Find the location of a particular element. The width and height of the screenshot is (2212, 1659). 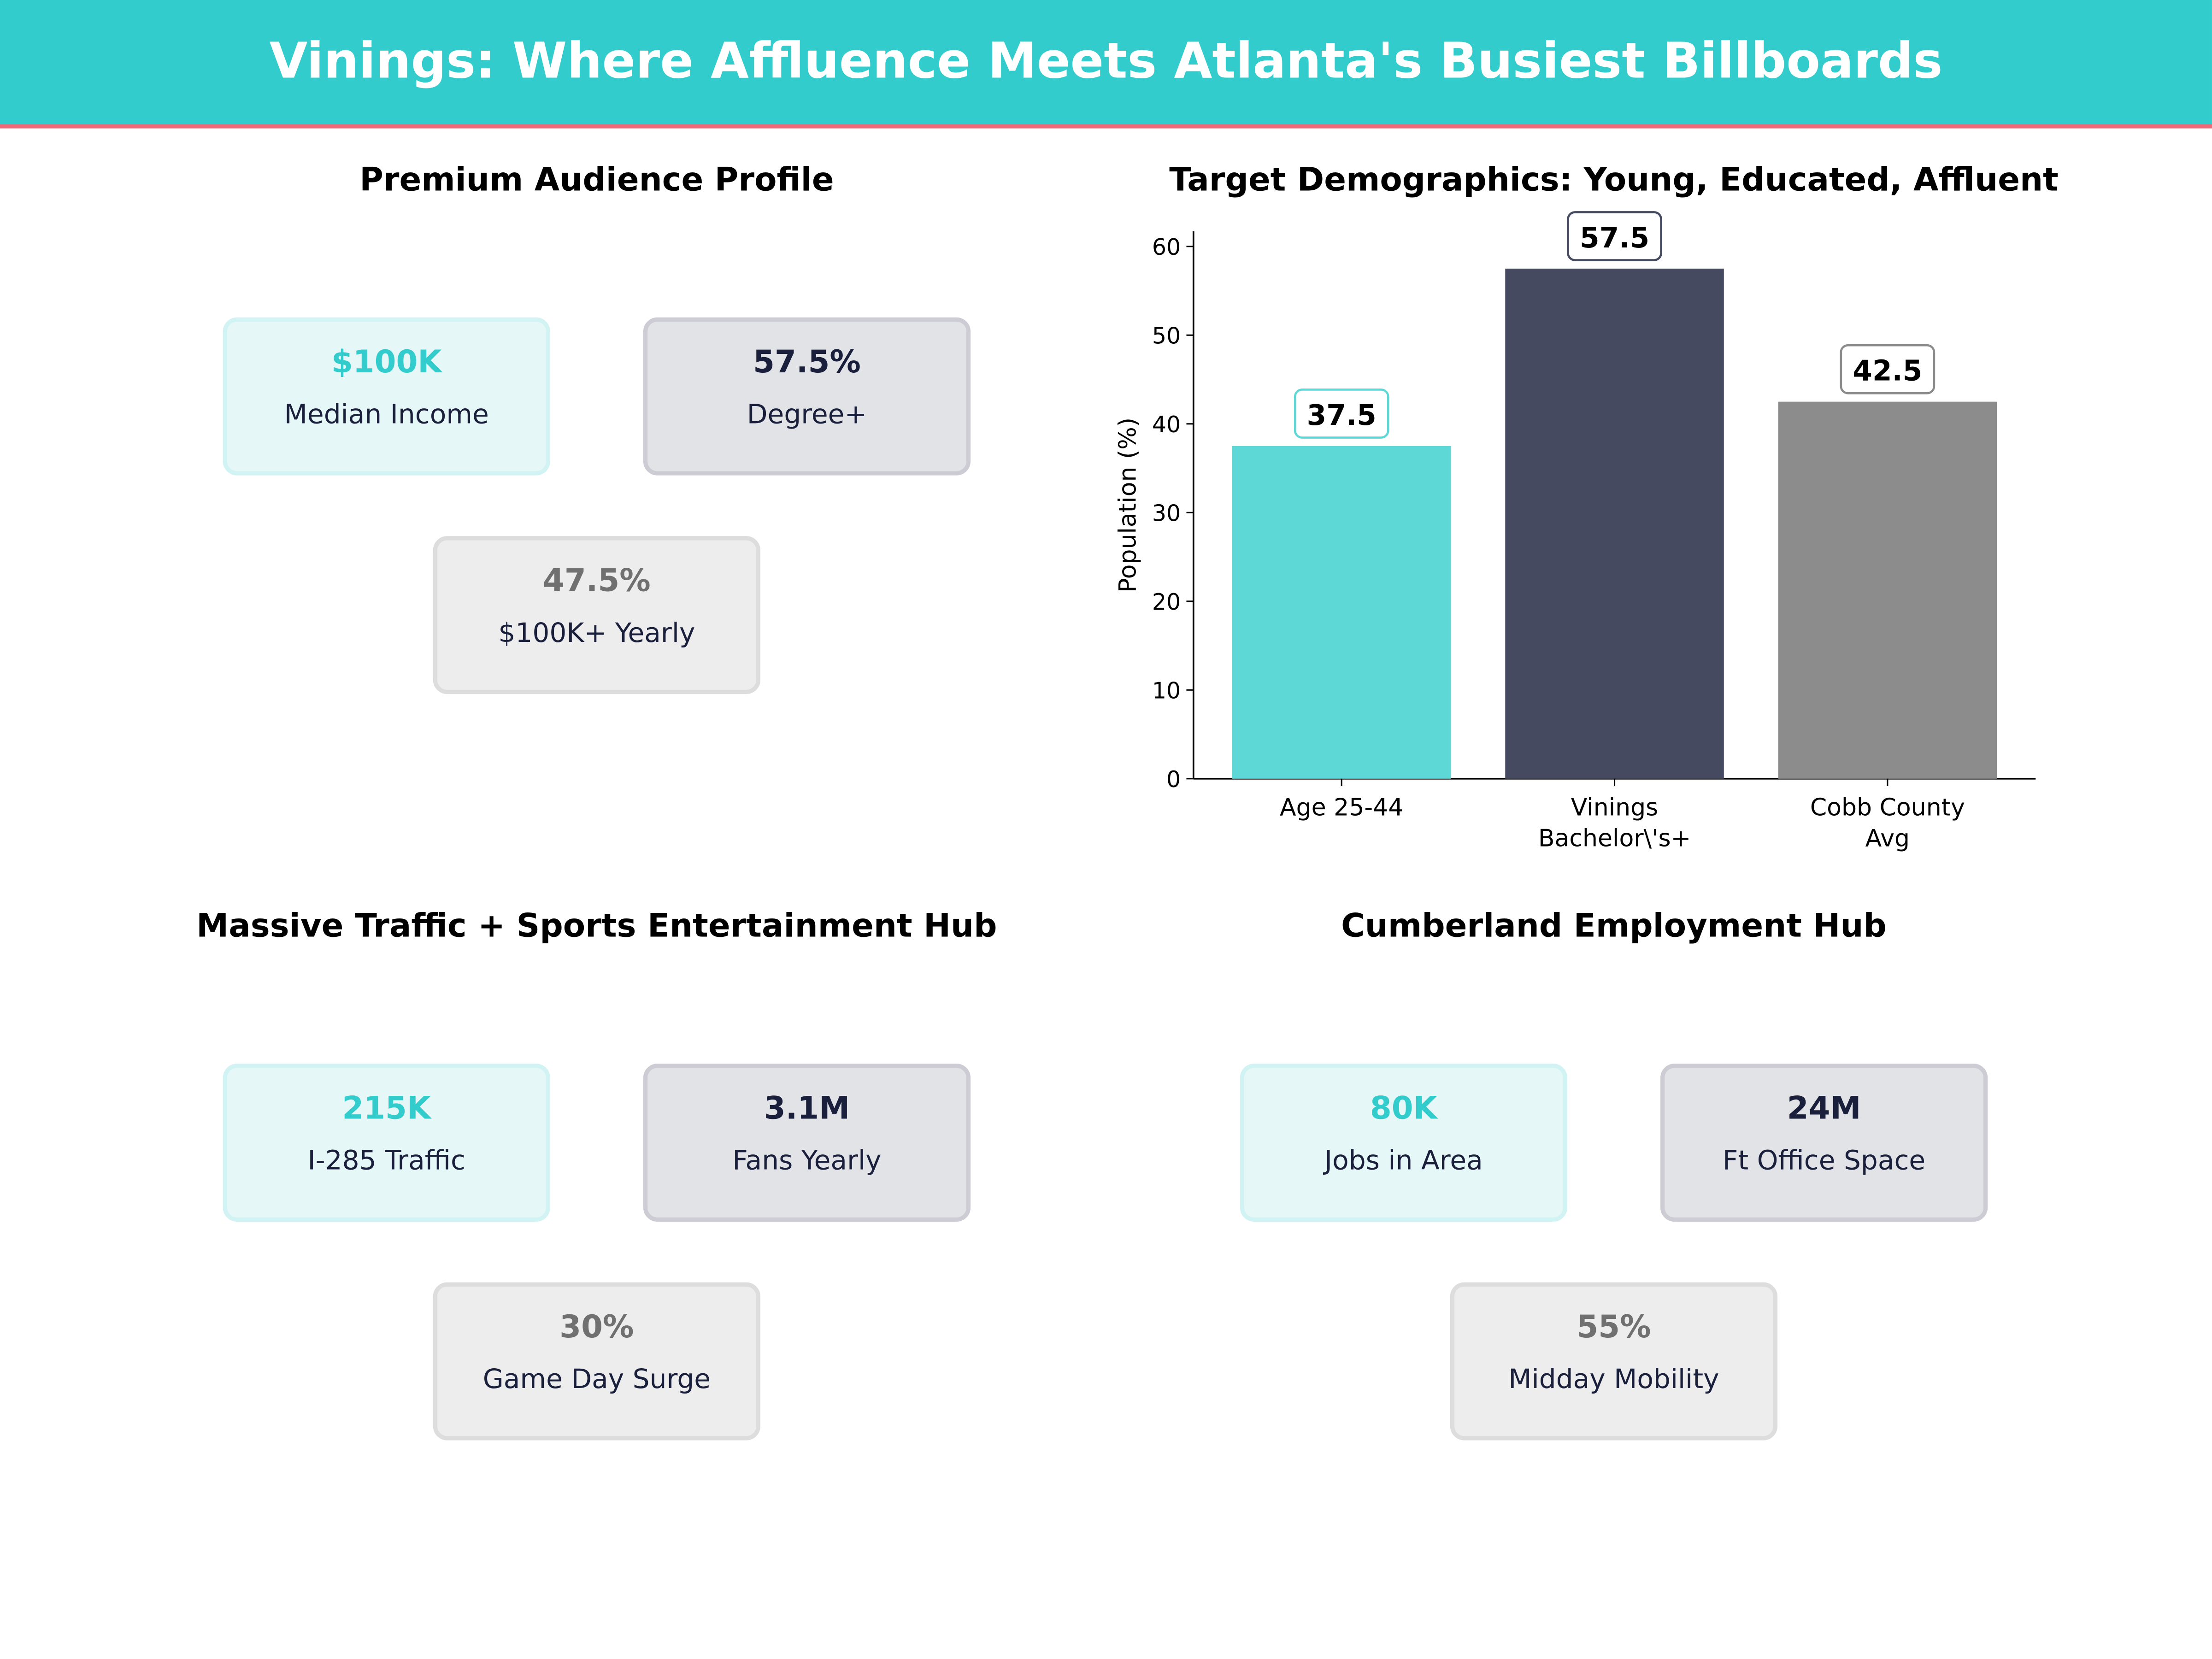

y-tick-label: 50 is located at coordinates (1166, 336).